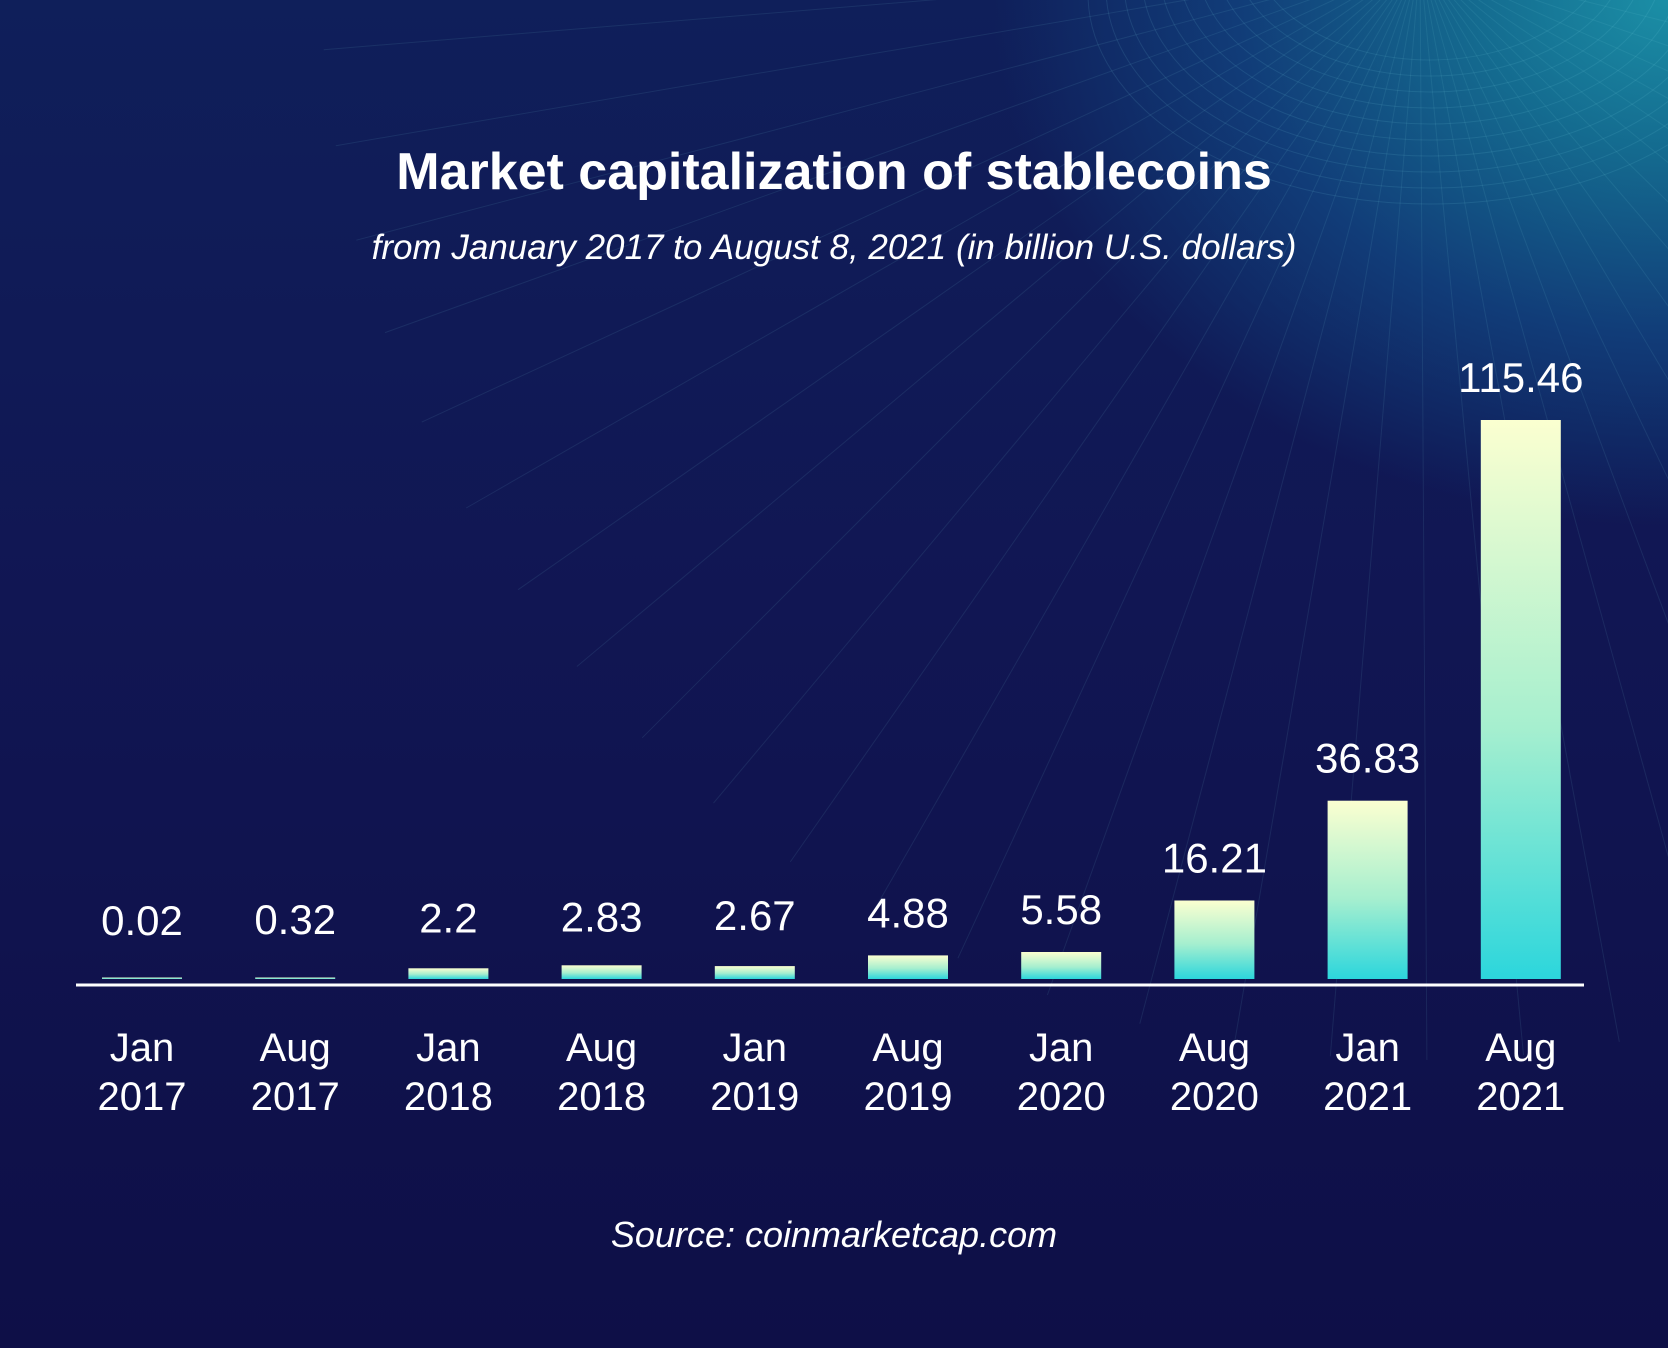 This screenshot has height=1348, width=1668. I want to click on data-label-0: 0.02, so click(142, 920).